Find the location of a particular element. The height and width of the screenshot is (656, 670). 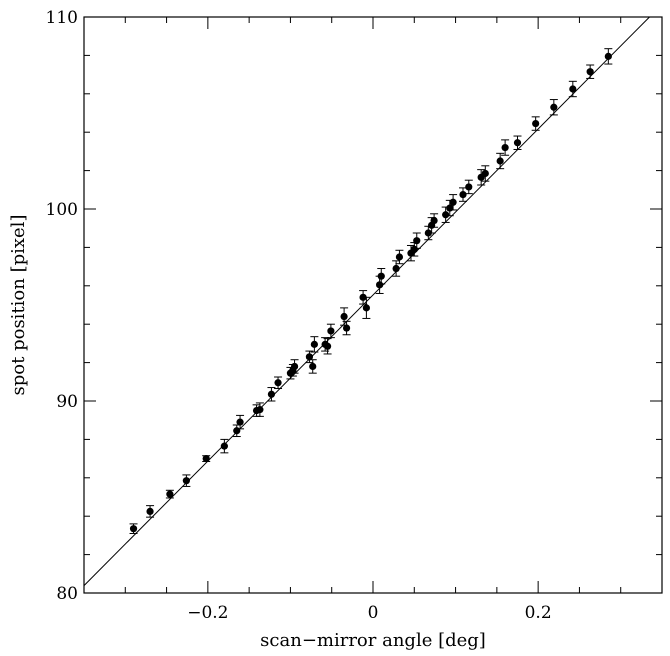

y-tick-label: 110 is located at coordinates (62, 18).